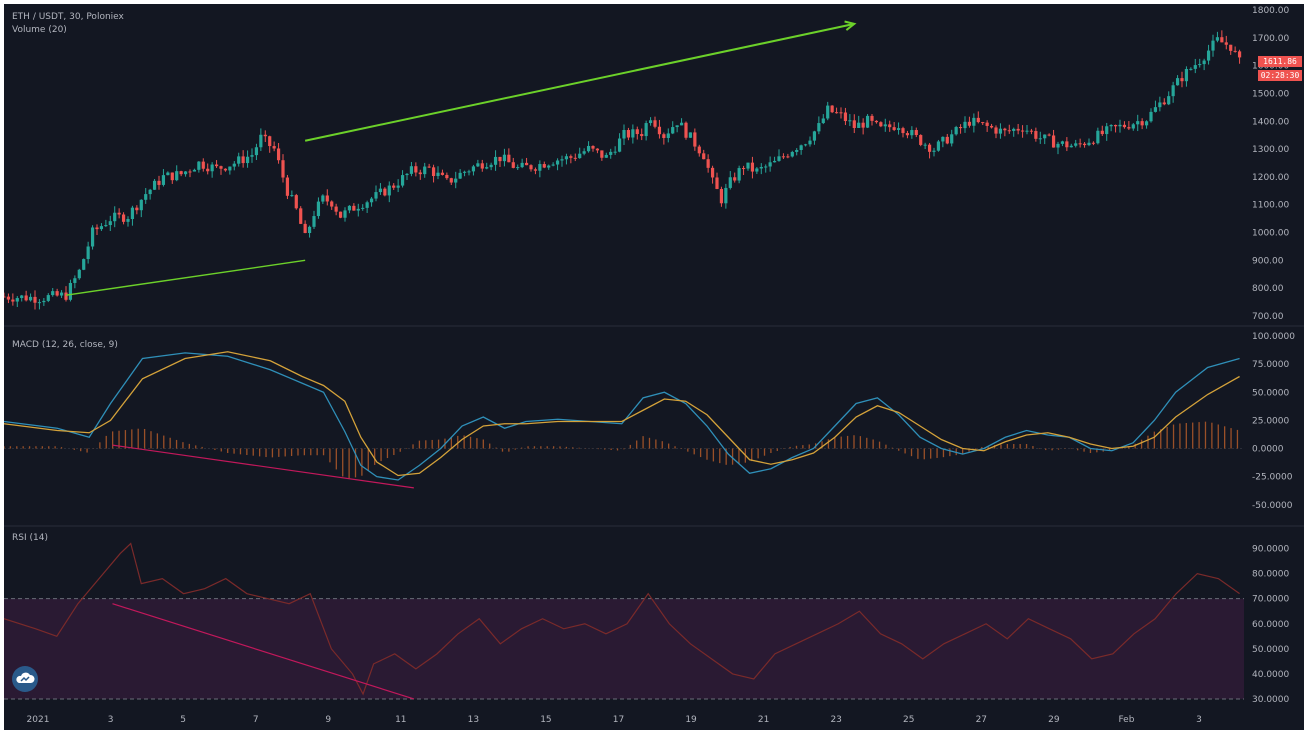 The image size is (1312, 736). Describe the element at coordinates (473, 720) in the screenshot. I see `x-axis-tick: 13` at that location.